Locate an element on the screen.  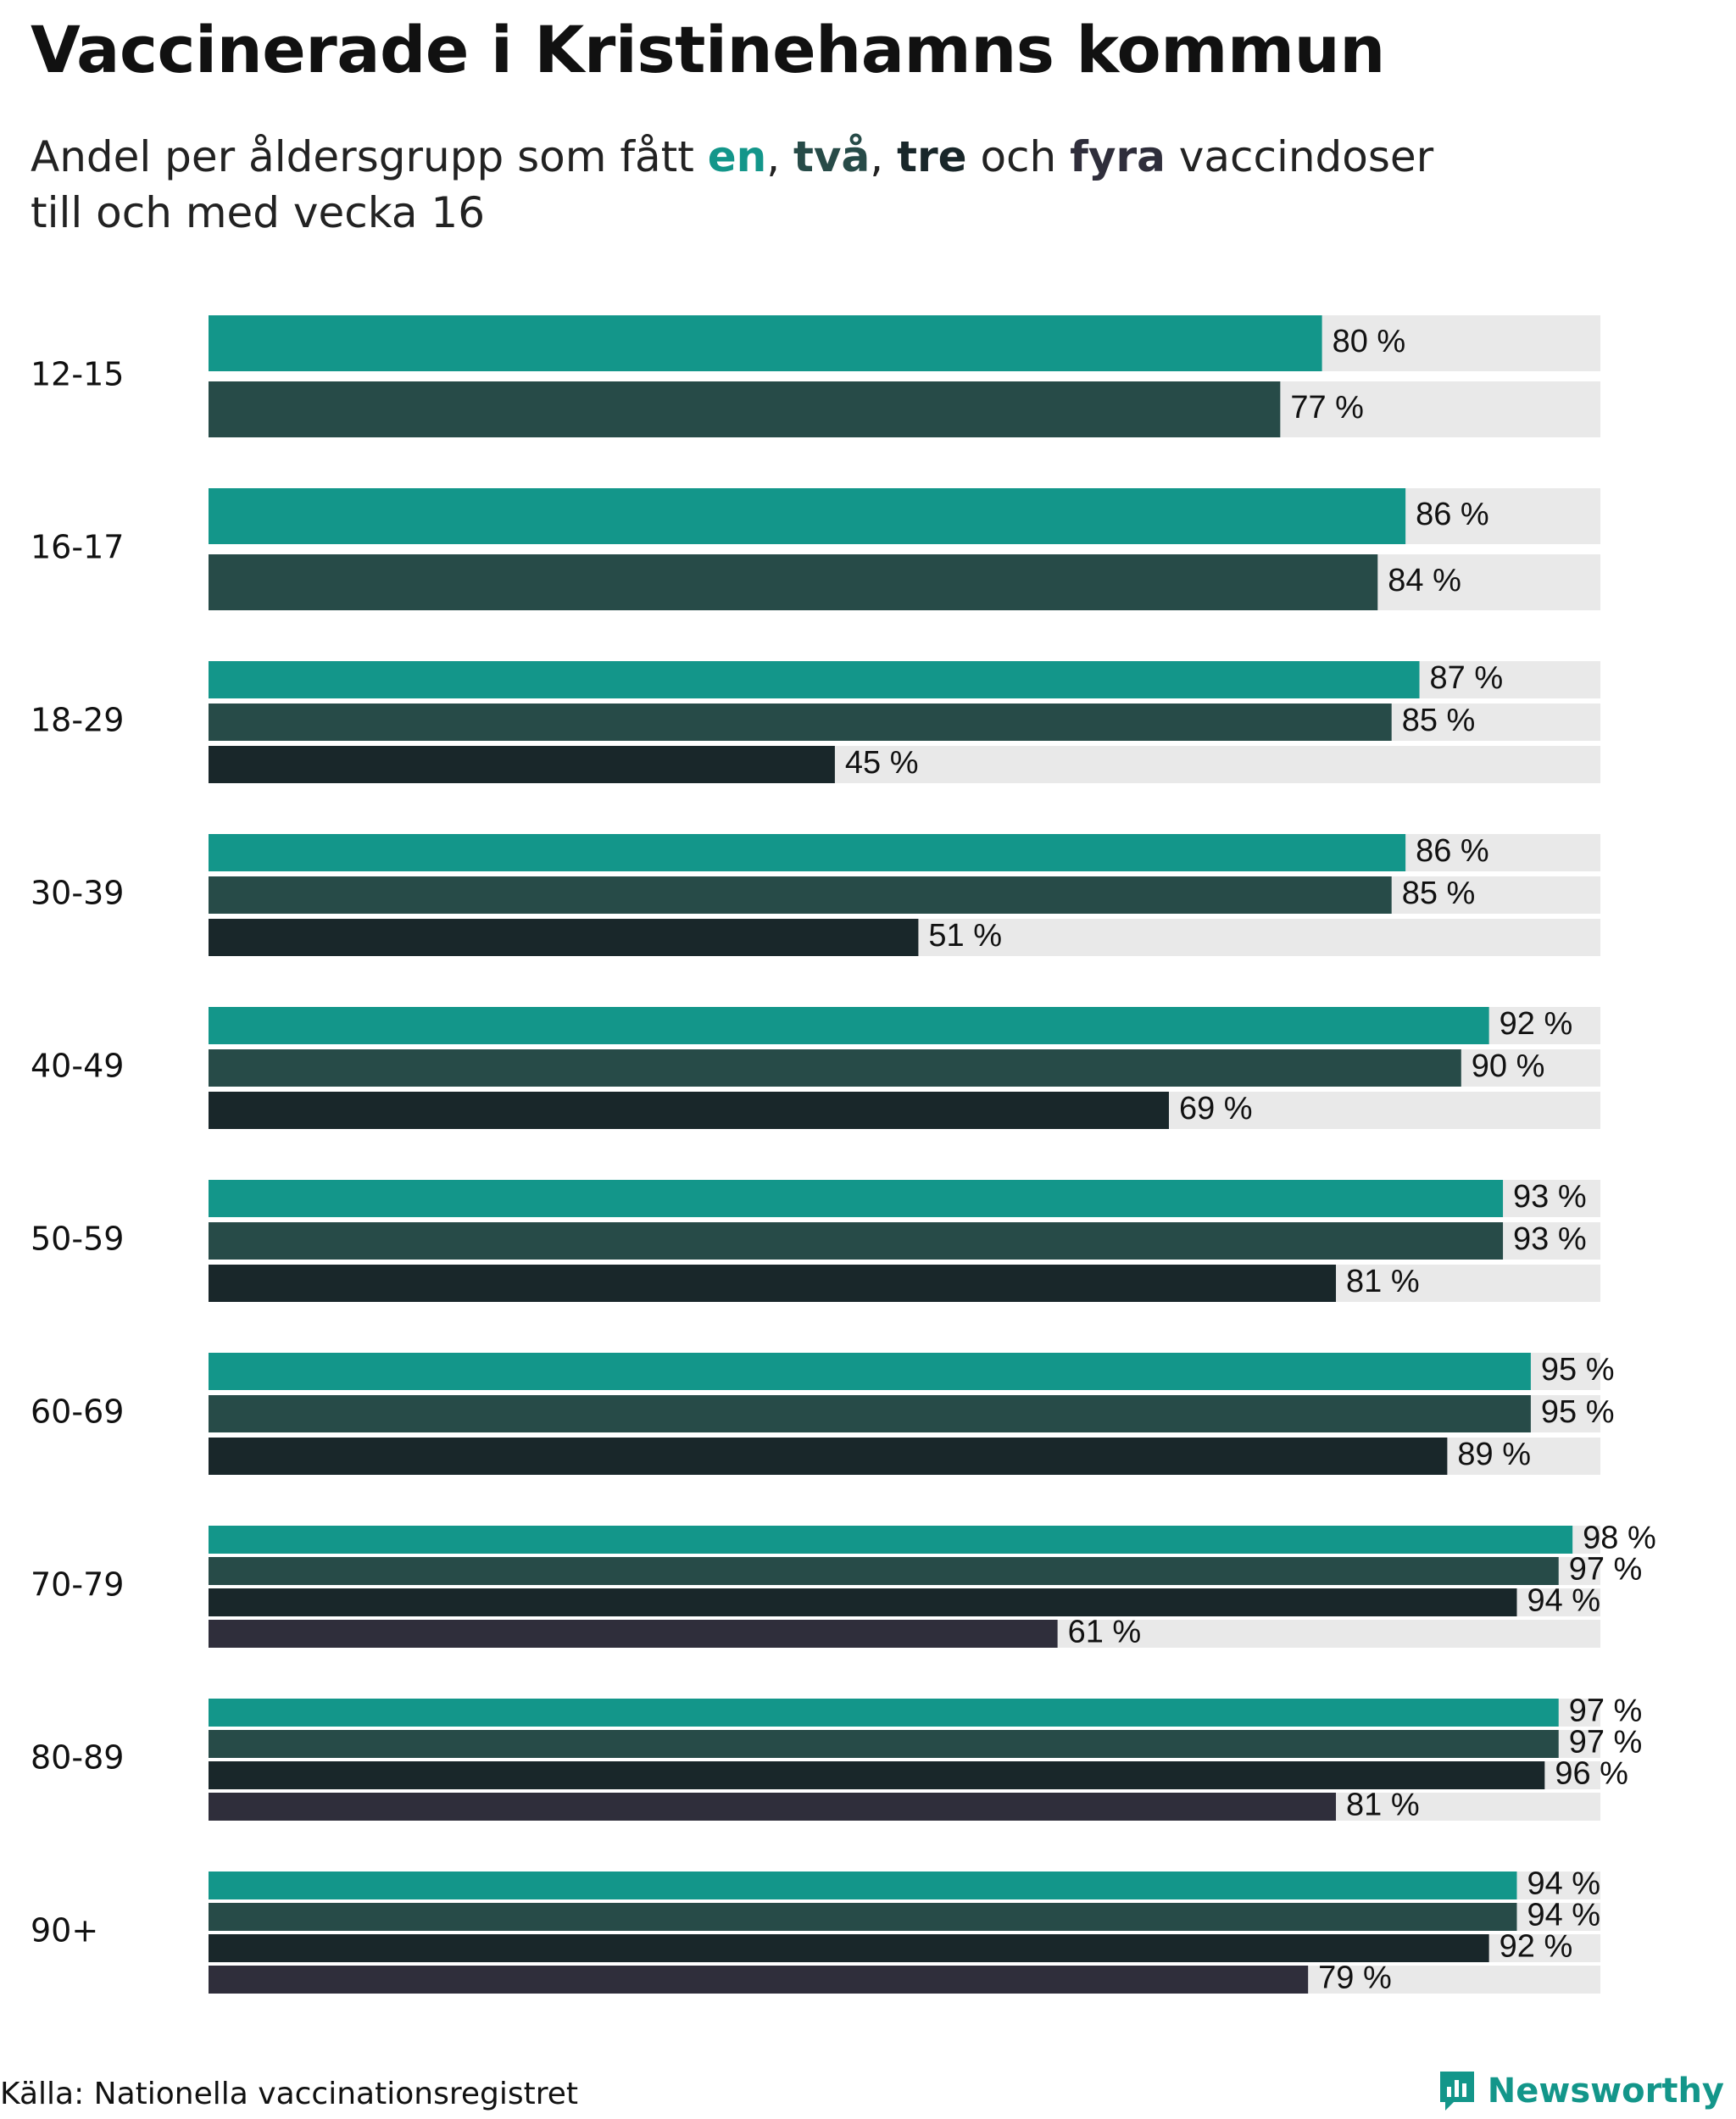
bar-value-label: 89 % is located at coordinates (1494, 1455).